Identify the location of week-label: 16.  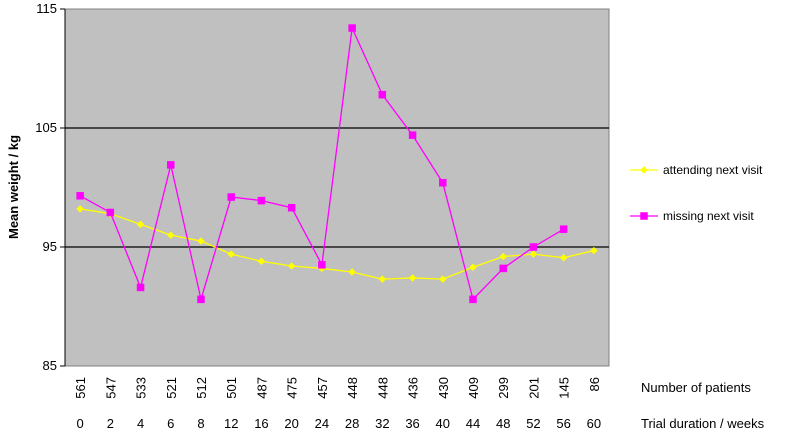
(261, 423).